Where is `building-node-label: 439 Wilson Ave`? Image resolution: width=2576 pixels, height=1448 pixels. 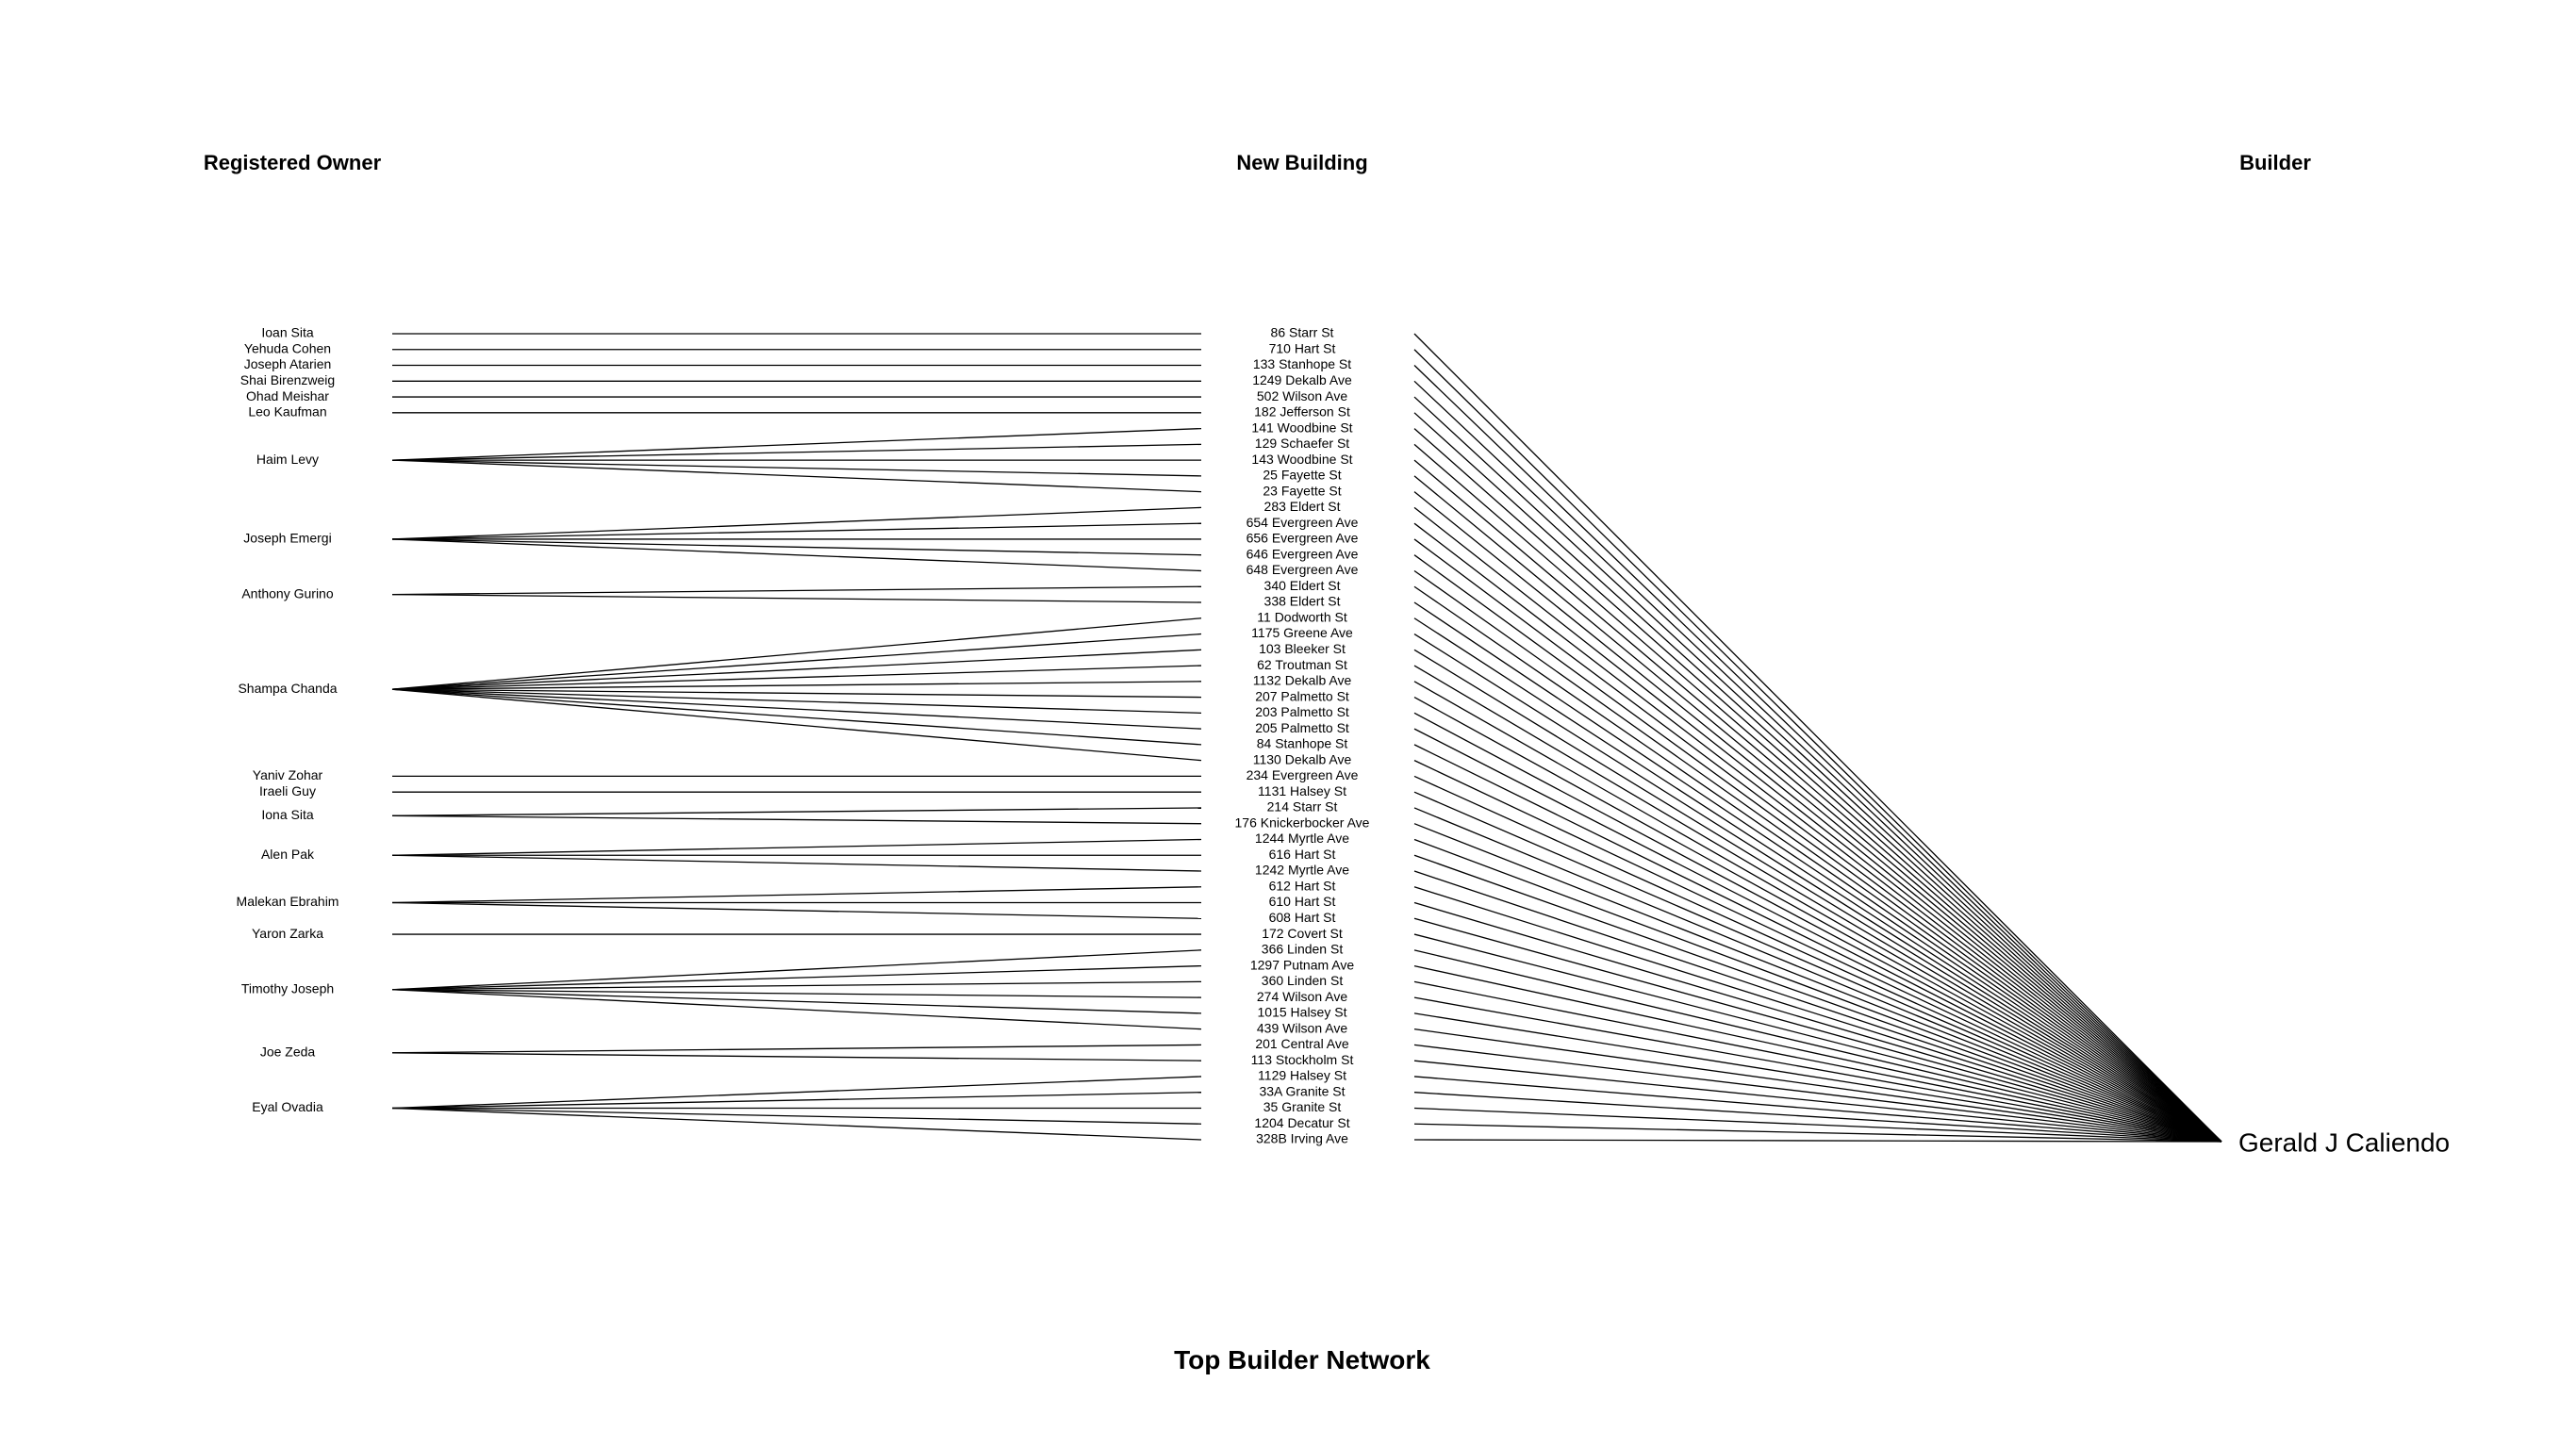 building-node-label: 439 Wilson Ave is located at coordinates (1302, 1027).